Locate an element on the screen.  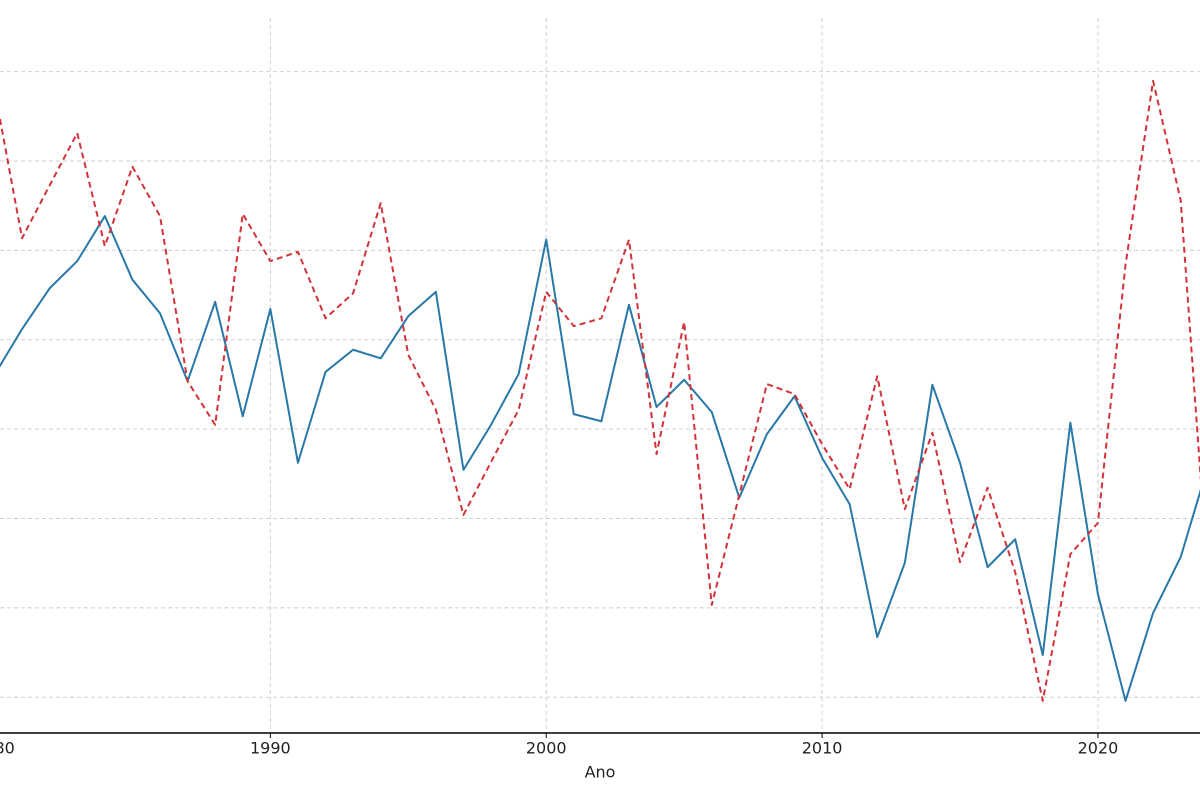
x-tick-label: 1990 is located at coordinates (270, 748).